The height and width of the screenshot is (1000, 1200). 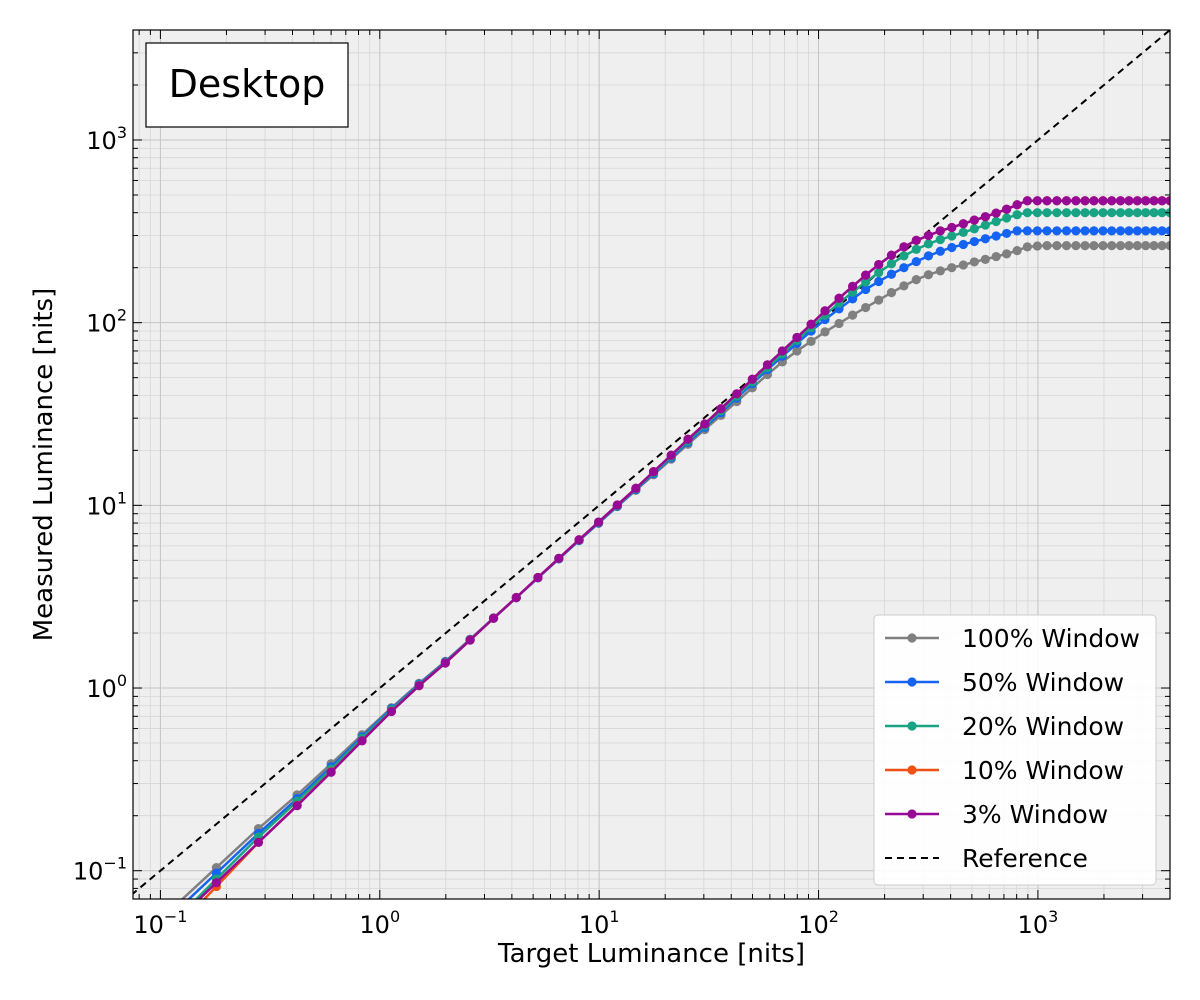 What do you see at coordinates (651, 954) in the screenshot?
I see `x-axis-label: Target Luminance [nits]` at bounding box center [651, 954].